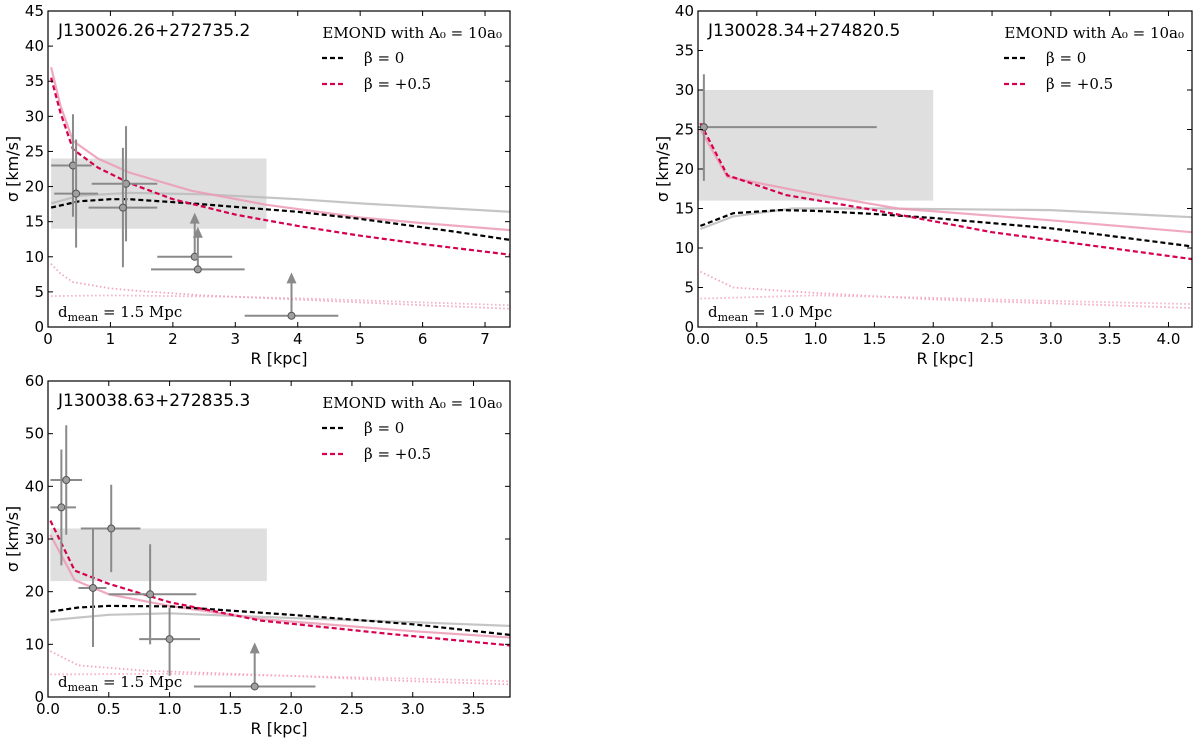 This screenshot has height=738, width=1200. I want to click on x-tick-label: 2, so click(173, 339).